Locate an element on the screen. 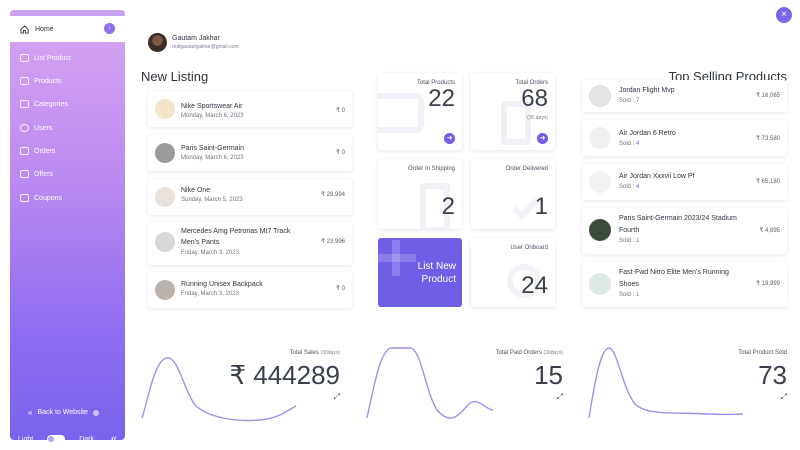 This screenshot has height=450, width=800. home-icon is located at coordinates (24, 29).